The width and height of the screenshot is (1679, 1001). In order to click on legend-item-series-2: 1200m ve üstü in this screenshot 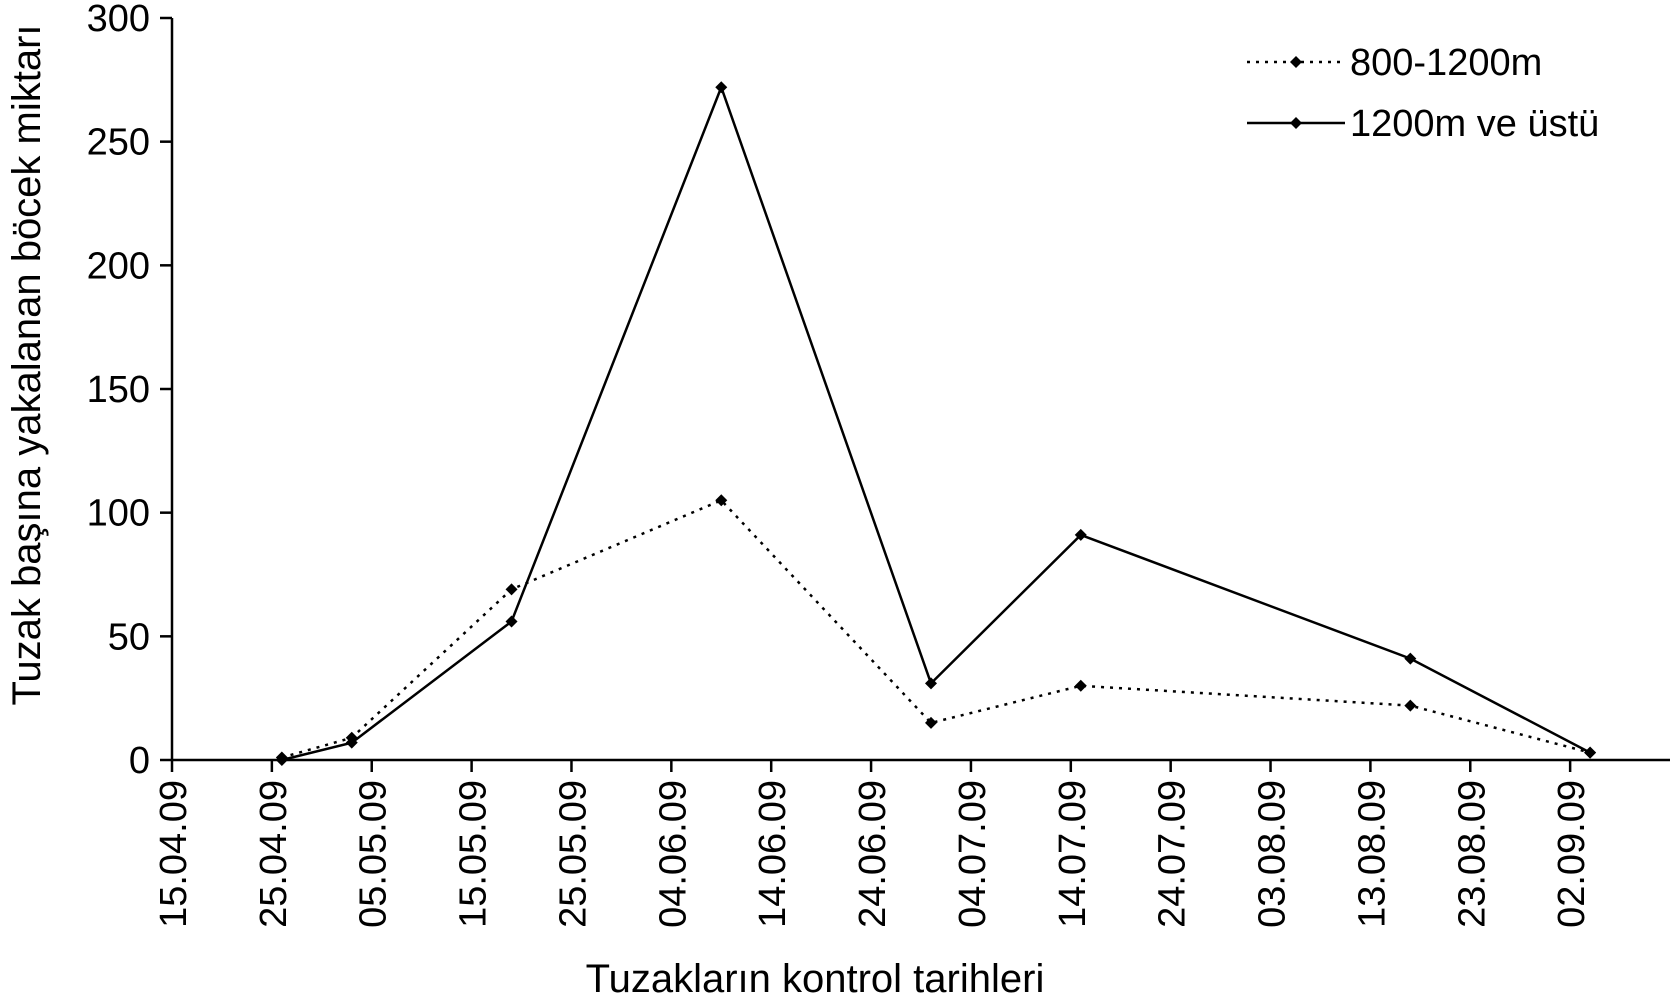, I will do `click(1423, 124)`.